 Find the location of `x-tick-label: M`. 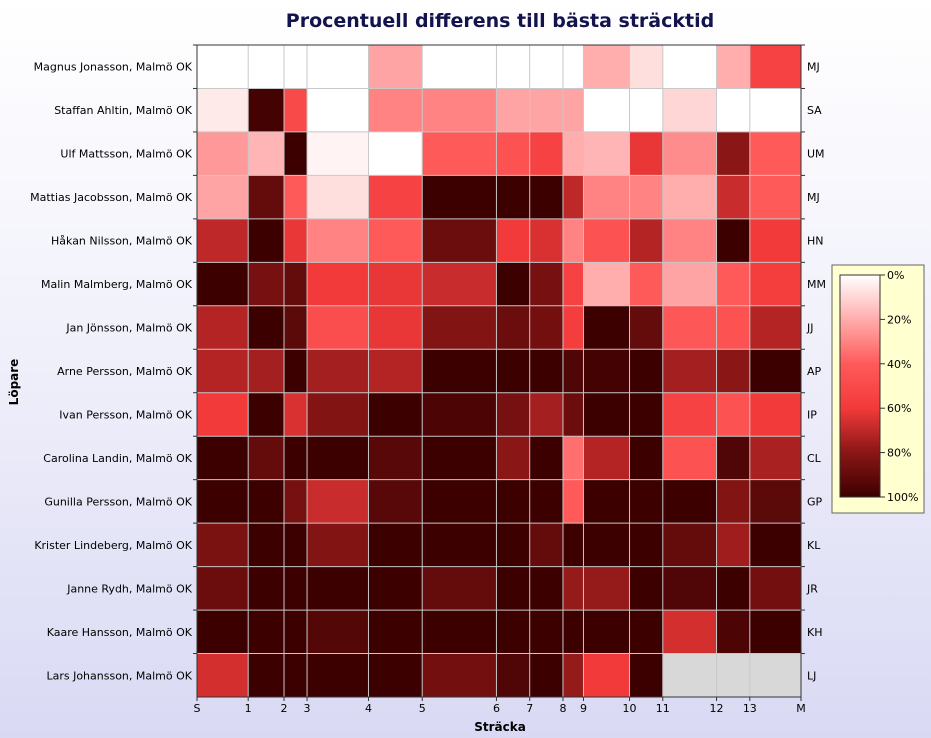

x-tick-label: M is located at coordinates (801, 708).